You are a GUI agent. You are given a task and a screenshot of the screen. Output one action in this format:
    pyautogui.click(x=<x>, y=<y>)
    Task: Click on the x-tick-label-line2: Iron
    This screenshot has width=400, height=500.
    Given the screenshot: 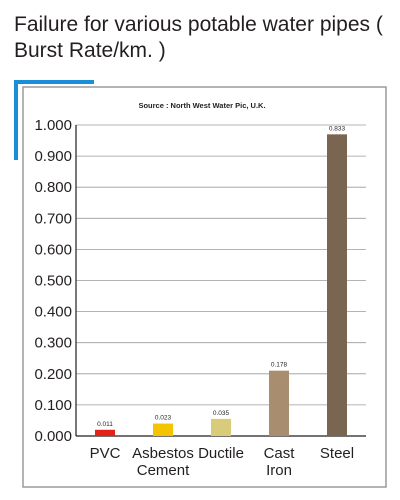 What is the action you would take?
    pyautogui.click(x=279, y=470)
    